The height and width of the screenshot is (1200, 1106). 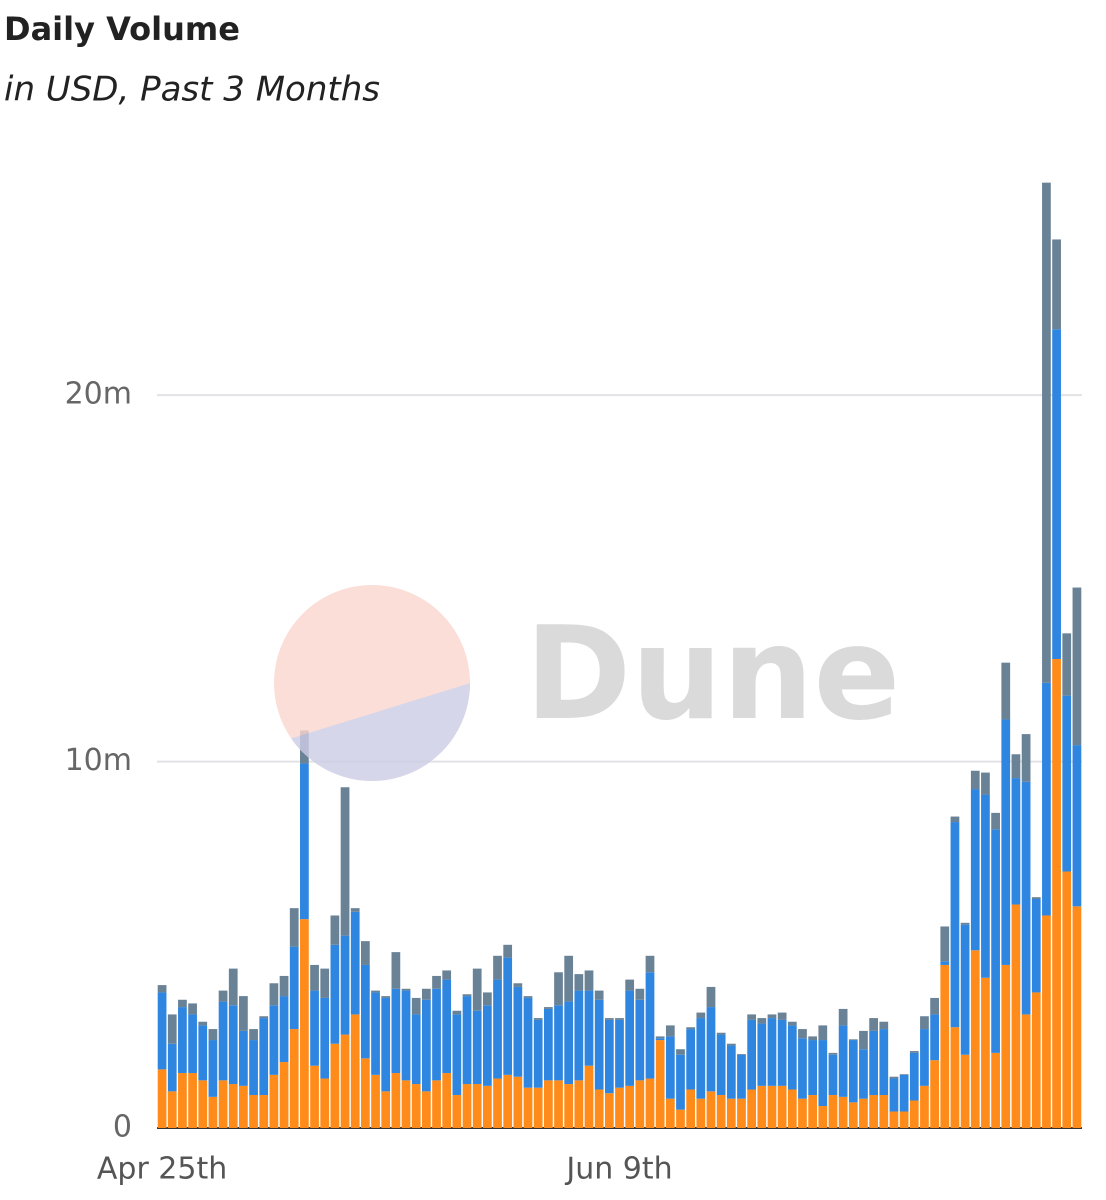 I want to click on y-tick-label: 0, so click(x=122, y=1127).